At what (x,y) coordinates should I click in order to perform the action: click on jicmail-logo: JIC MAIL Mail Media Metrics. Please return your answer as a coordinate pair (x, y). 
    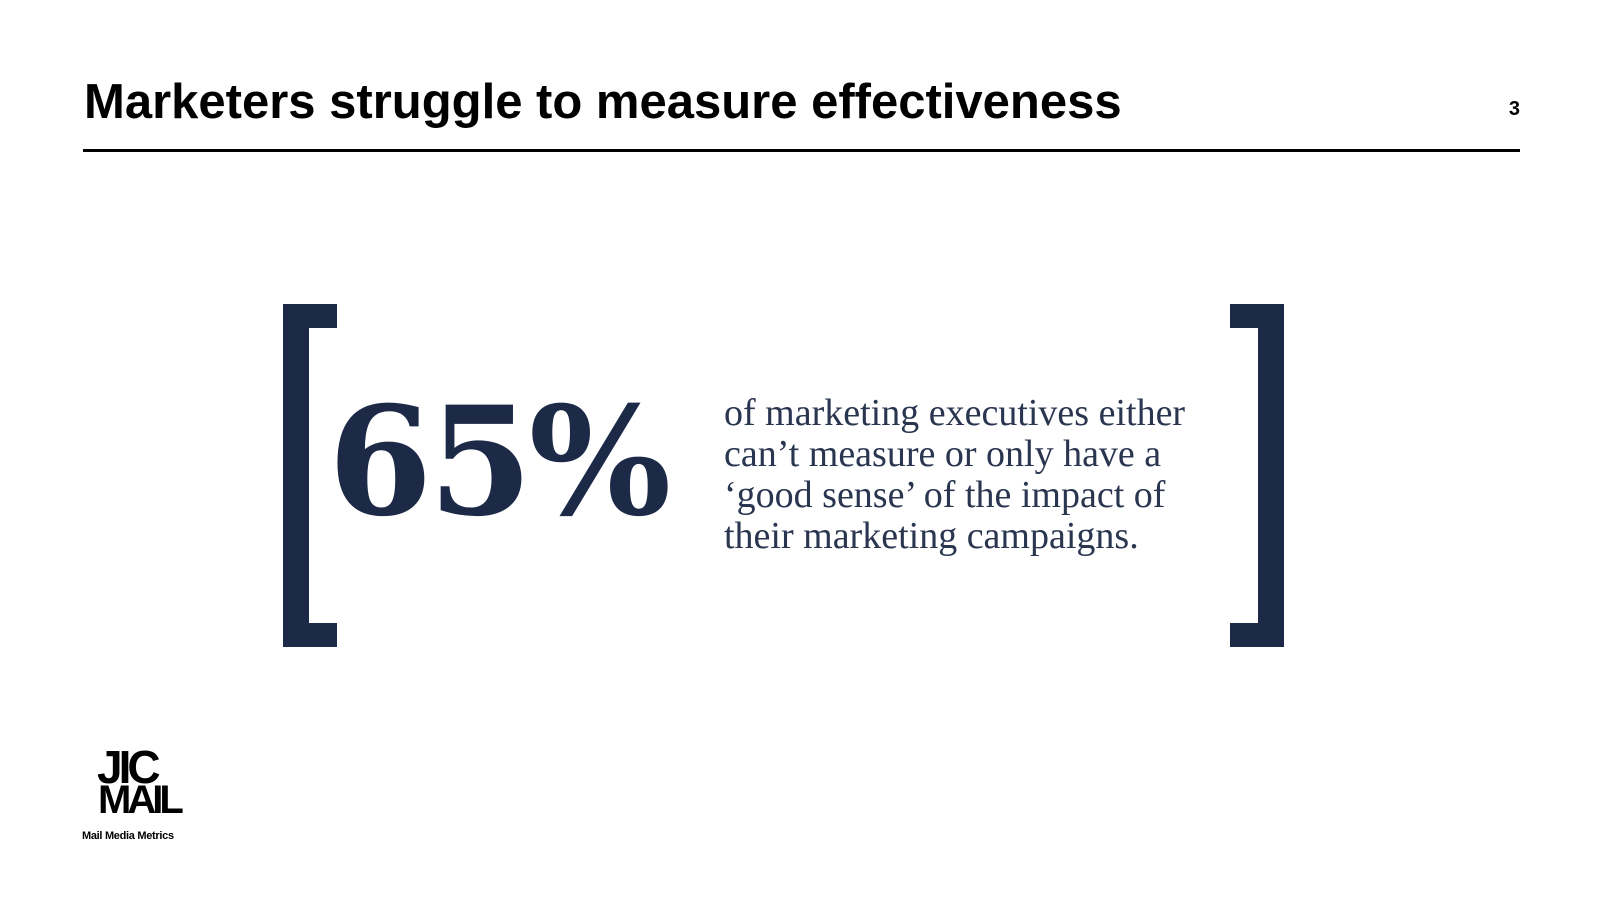
    Looking at the image, I should click on (152, 797).